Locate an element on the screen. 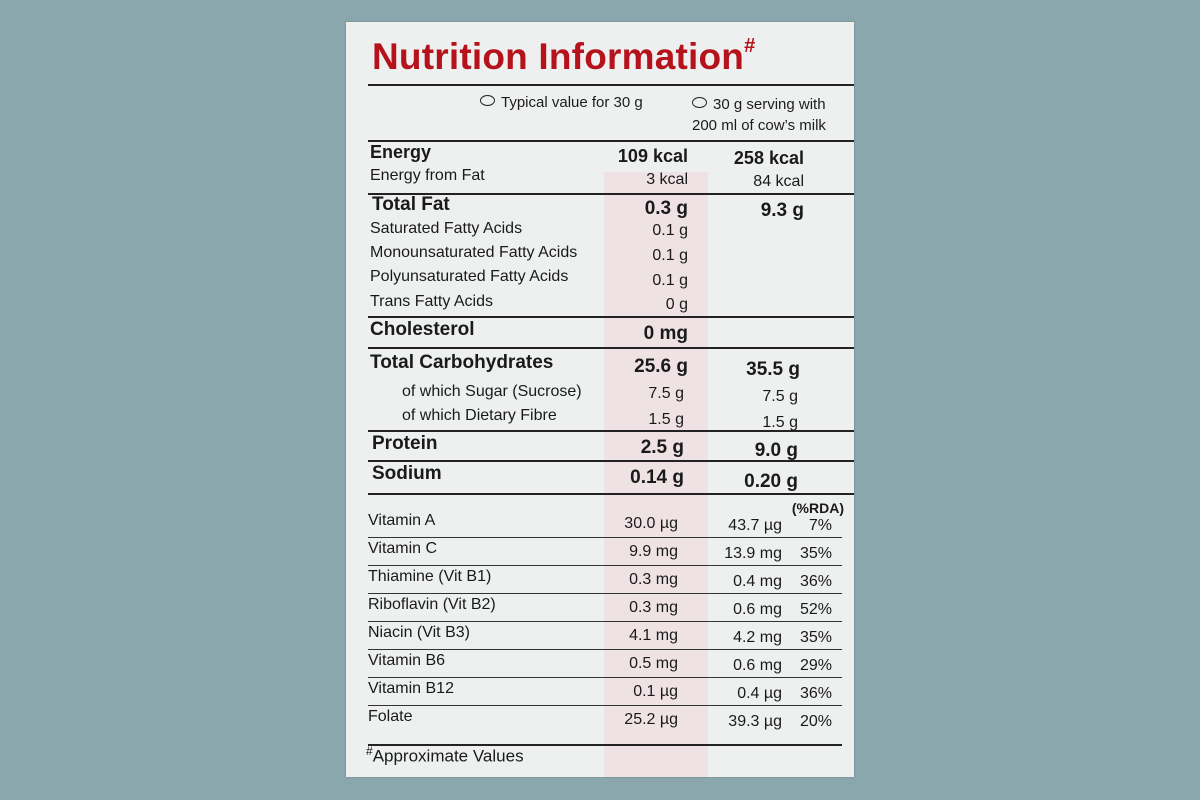 This screenshot has height=800, width=1200. row-label: Polyunsaturated Fatty Acids is located at coordinates (469, 276).